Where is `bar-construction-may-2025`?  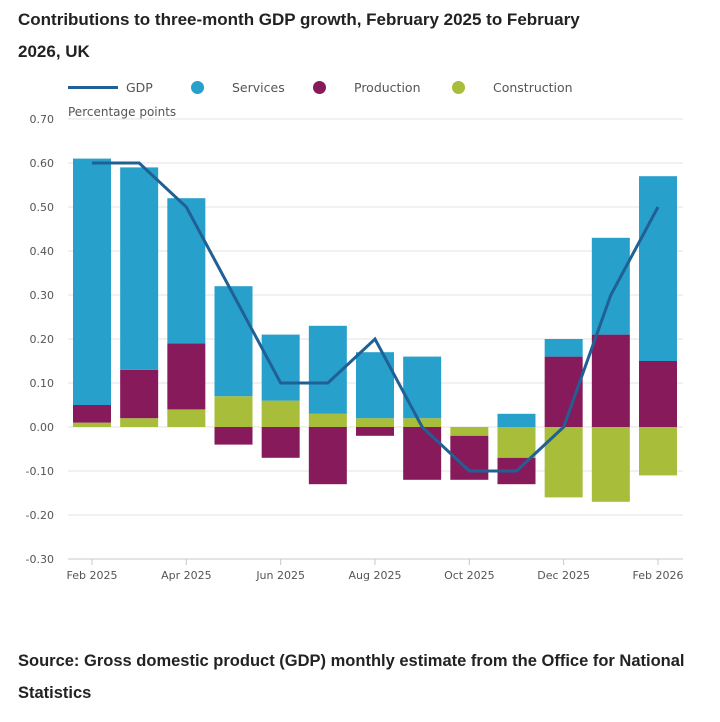
bar-construction-may-2025 is located at coordinates (233, 411).